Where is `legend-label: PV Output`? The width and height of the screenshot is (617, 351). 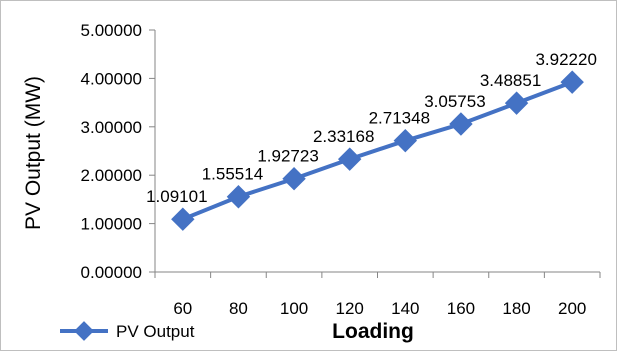 legend-label: PV Output is located at coordinates (155, 331).